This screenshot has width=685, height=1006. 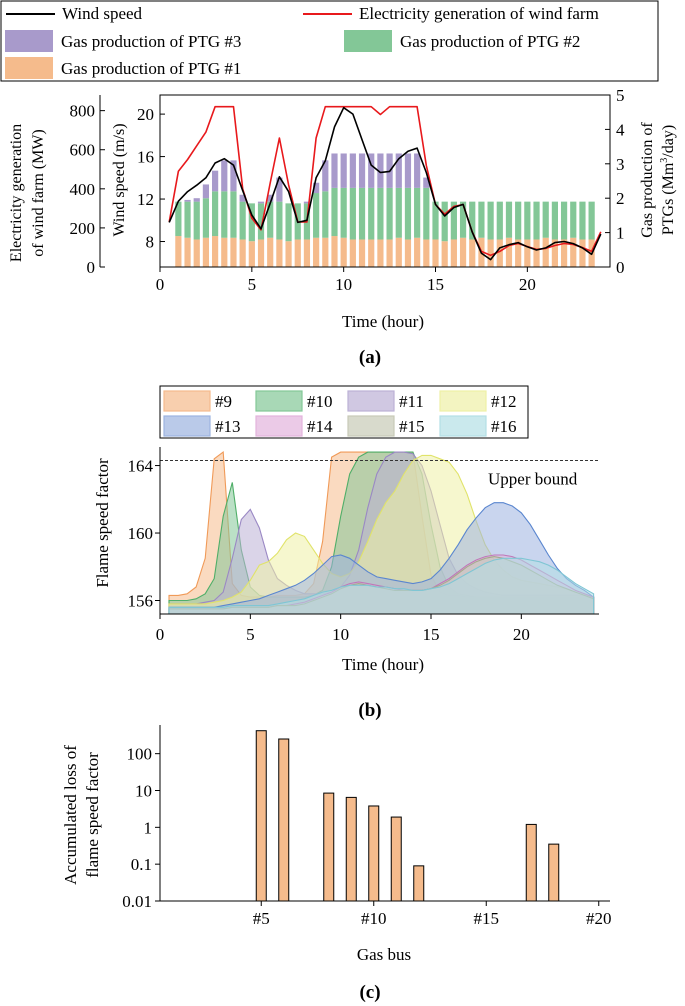 What do you see at coordinates (620, 198) in the screenshot?
I see `gas-tick-label-2: 2` at bounding box center [620, 198].